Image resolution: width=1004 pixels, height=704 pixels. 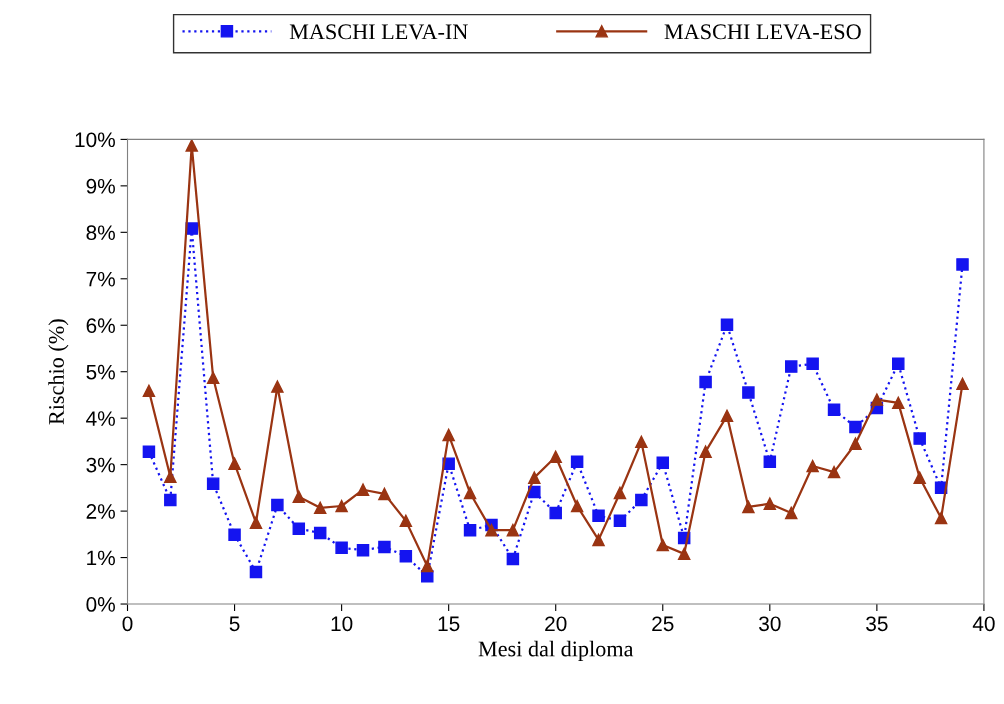 I want to click on x-tick-label: 40, so click(x=983, y=624).